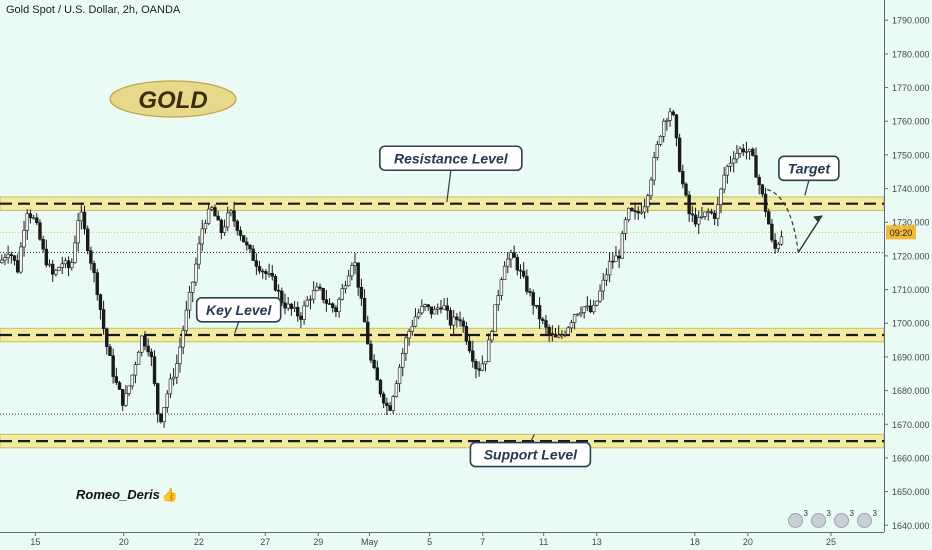  What do you see at coordinates (874, 513) in the screenshot?
I see `badge-count: 3` at bounding box center [874, 513].